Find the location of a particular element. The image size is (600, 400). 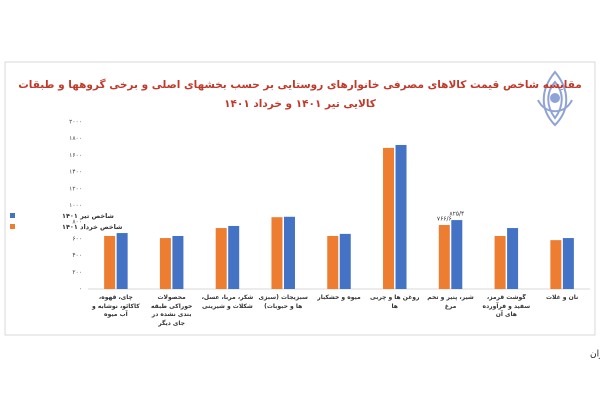

y-tick-label: ۱۶۰۰ is located at coordinates (75, 155).